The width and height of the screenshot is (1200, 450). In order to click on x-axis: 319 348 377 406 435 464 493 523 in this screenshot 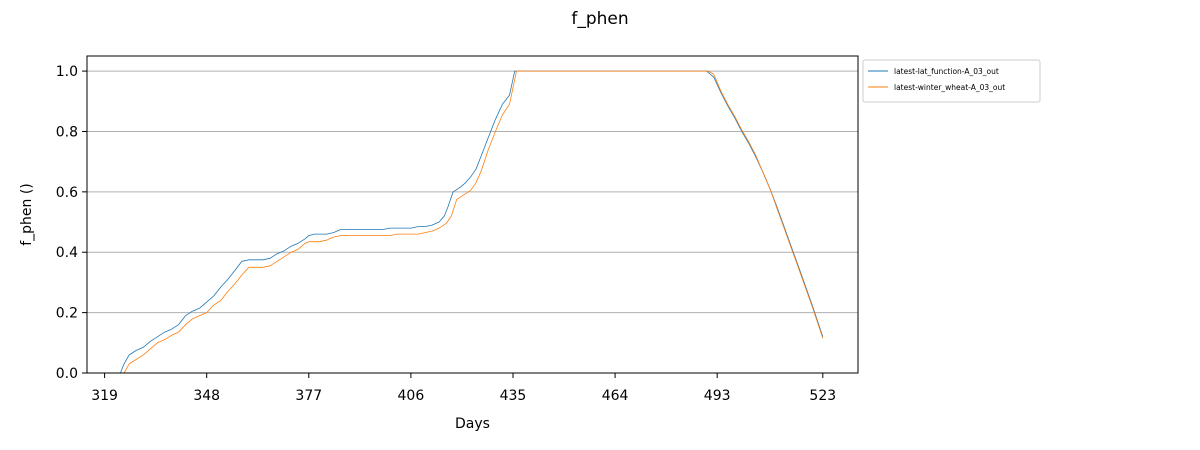, I will do `click(463, 388)`.